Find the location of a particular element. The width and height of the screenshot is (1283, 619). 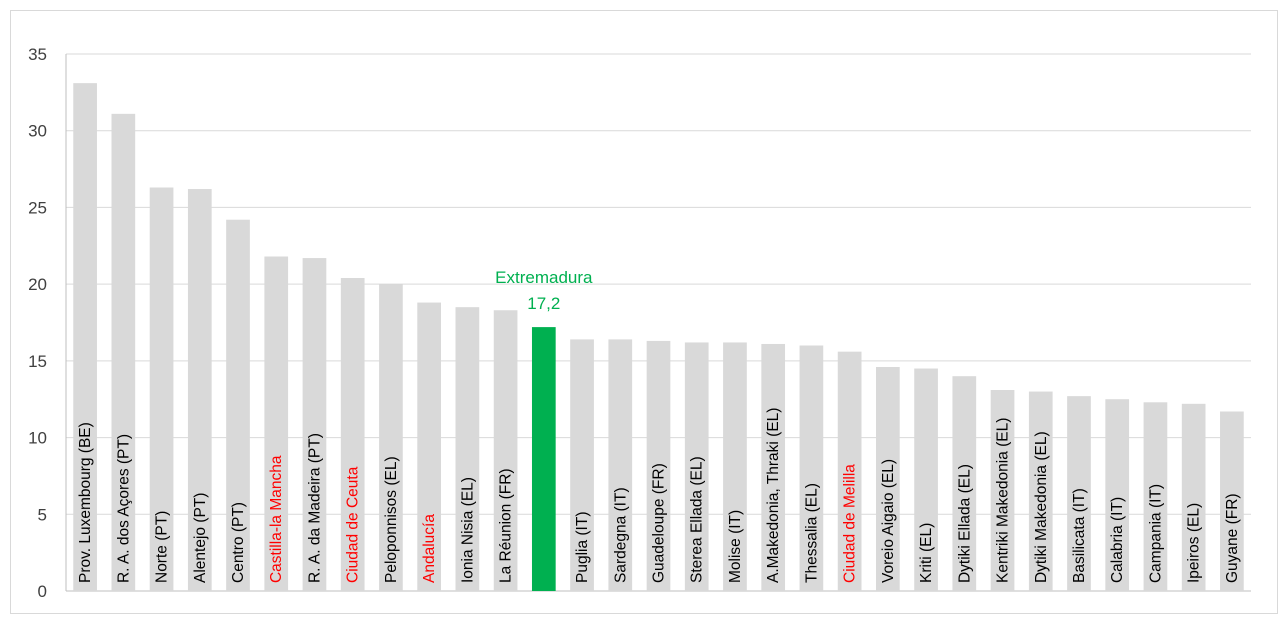

category-label: Sardegna (IT) is located at coordinates (620, 535).